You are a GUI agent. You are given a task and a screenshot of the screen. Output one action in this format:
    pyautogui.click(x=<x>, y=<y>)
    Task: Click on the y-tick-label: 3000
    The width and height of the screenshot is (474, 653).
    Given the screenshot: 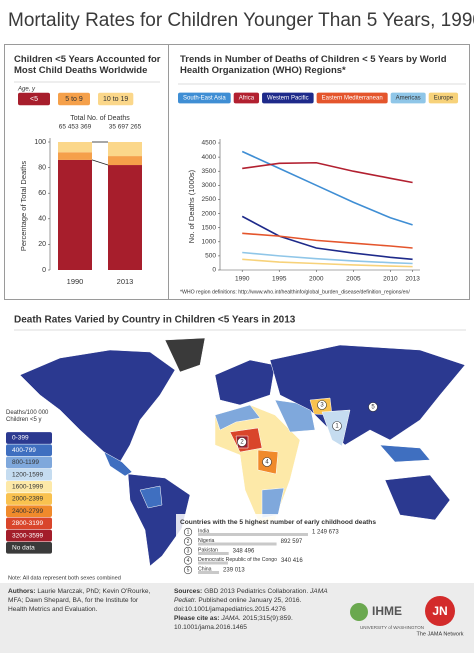 What is the action you would take?
    pyautogui.click(x=209, y=185)
    